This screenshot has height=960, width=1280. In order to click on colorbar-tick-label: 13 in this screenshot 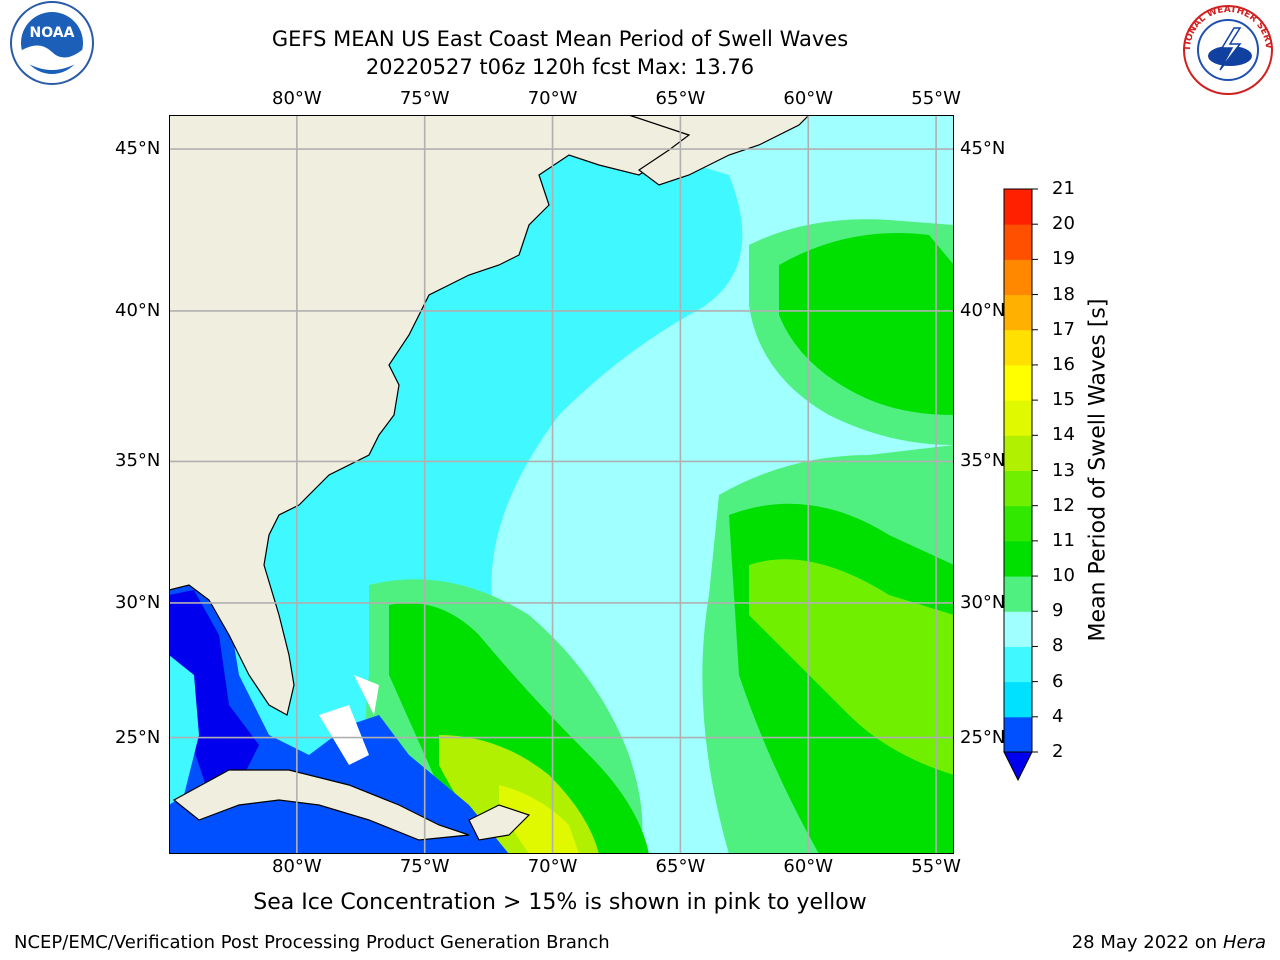, I will do `click(1063, 470)`.